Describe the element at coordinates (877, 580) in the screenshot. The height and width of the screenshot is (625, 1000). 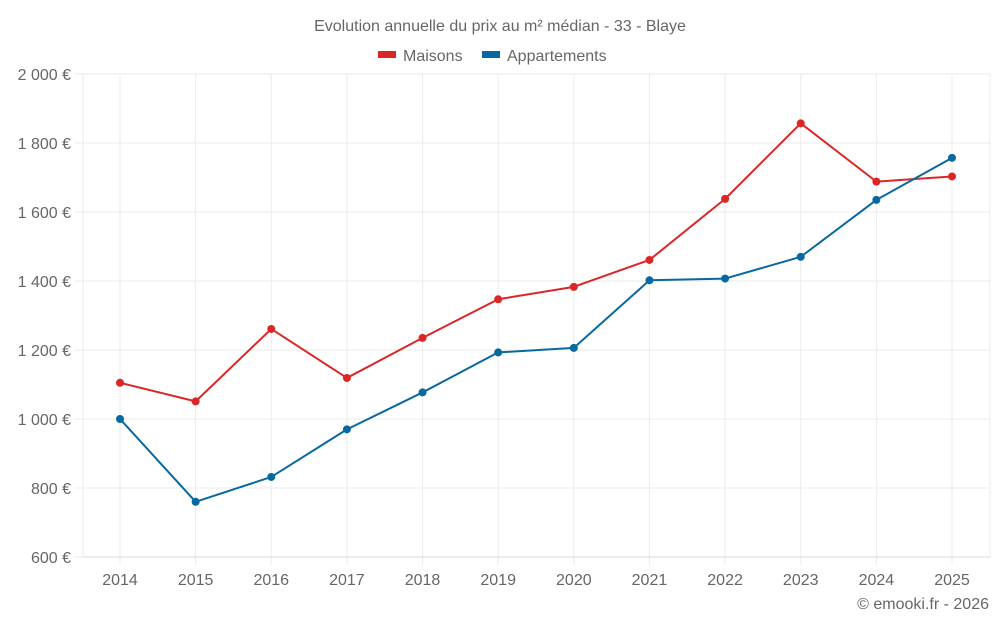
I see `x-tick-label: 2024` at that location.